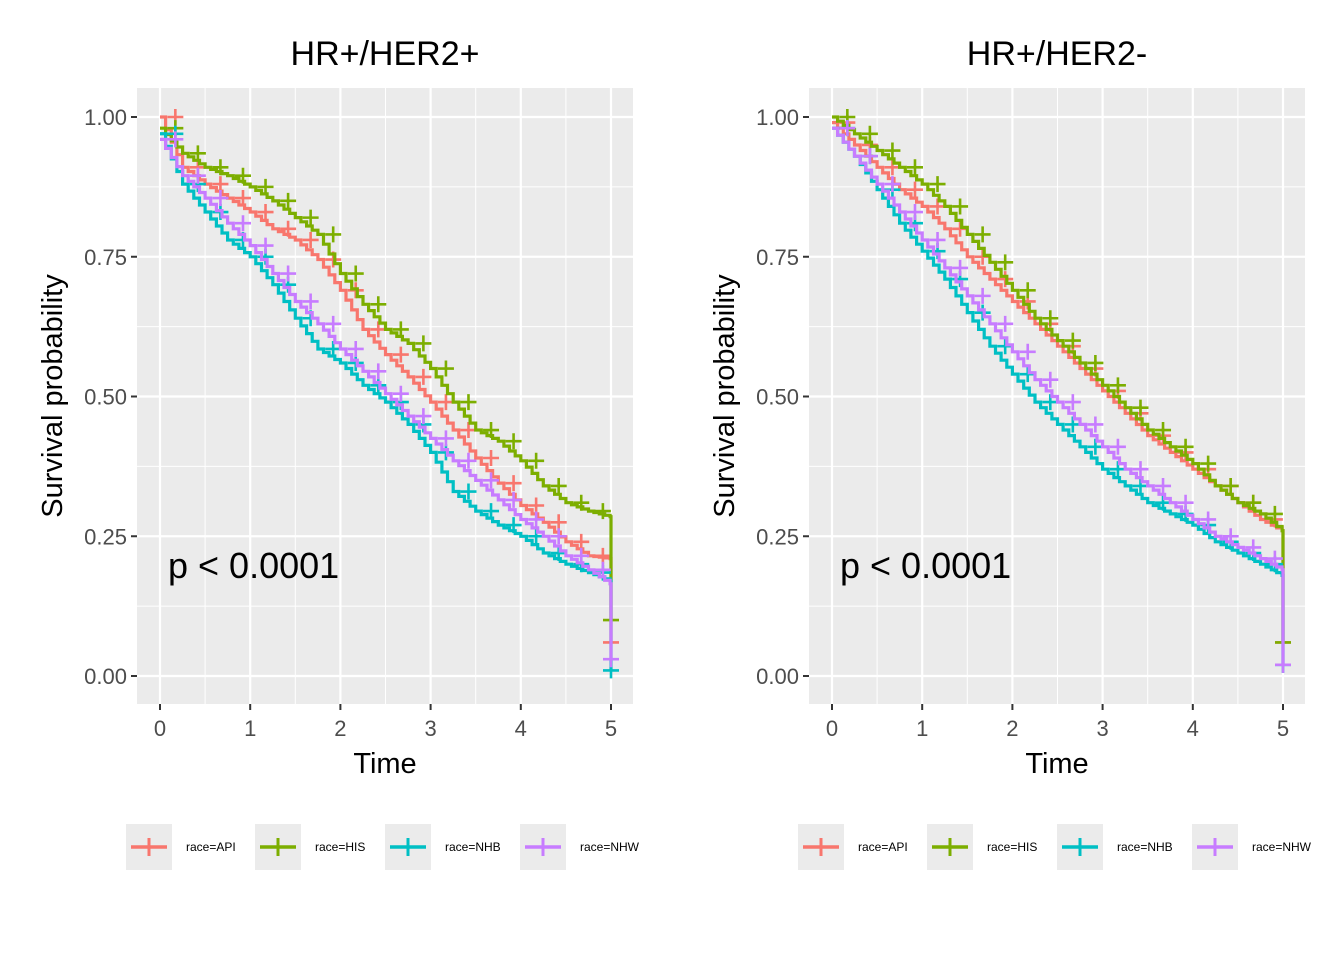 This screenshot has height=960, width=1344. Describe the element at coordinates (250, 728) in the screenshot. I see `x-tick-label: 1` at that location.